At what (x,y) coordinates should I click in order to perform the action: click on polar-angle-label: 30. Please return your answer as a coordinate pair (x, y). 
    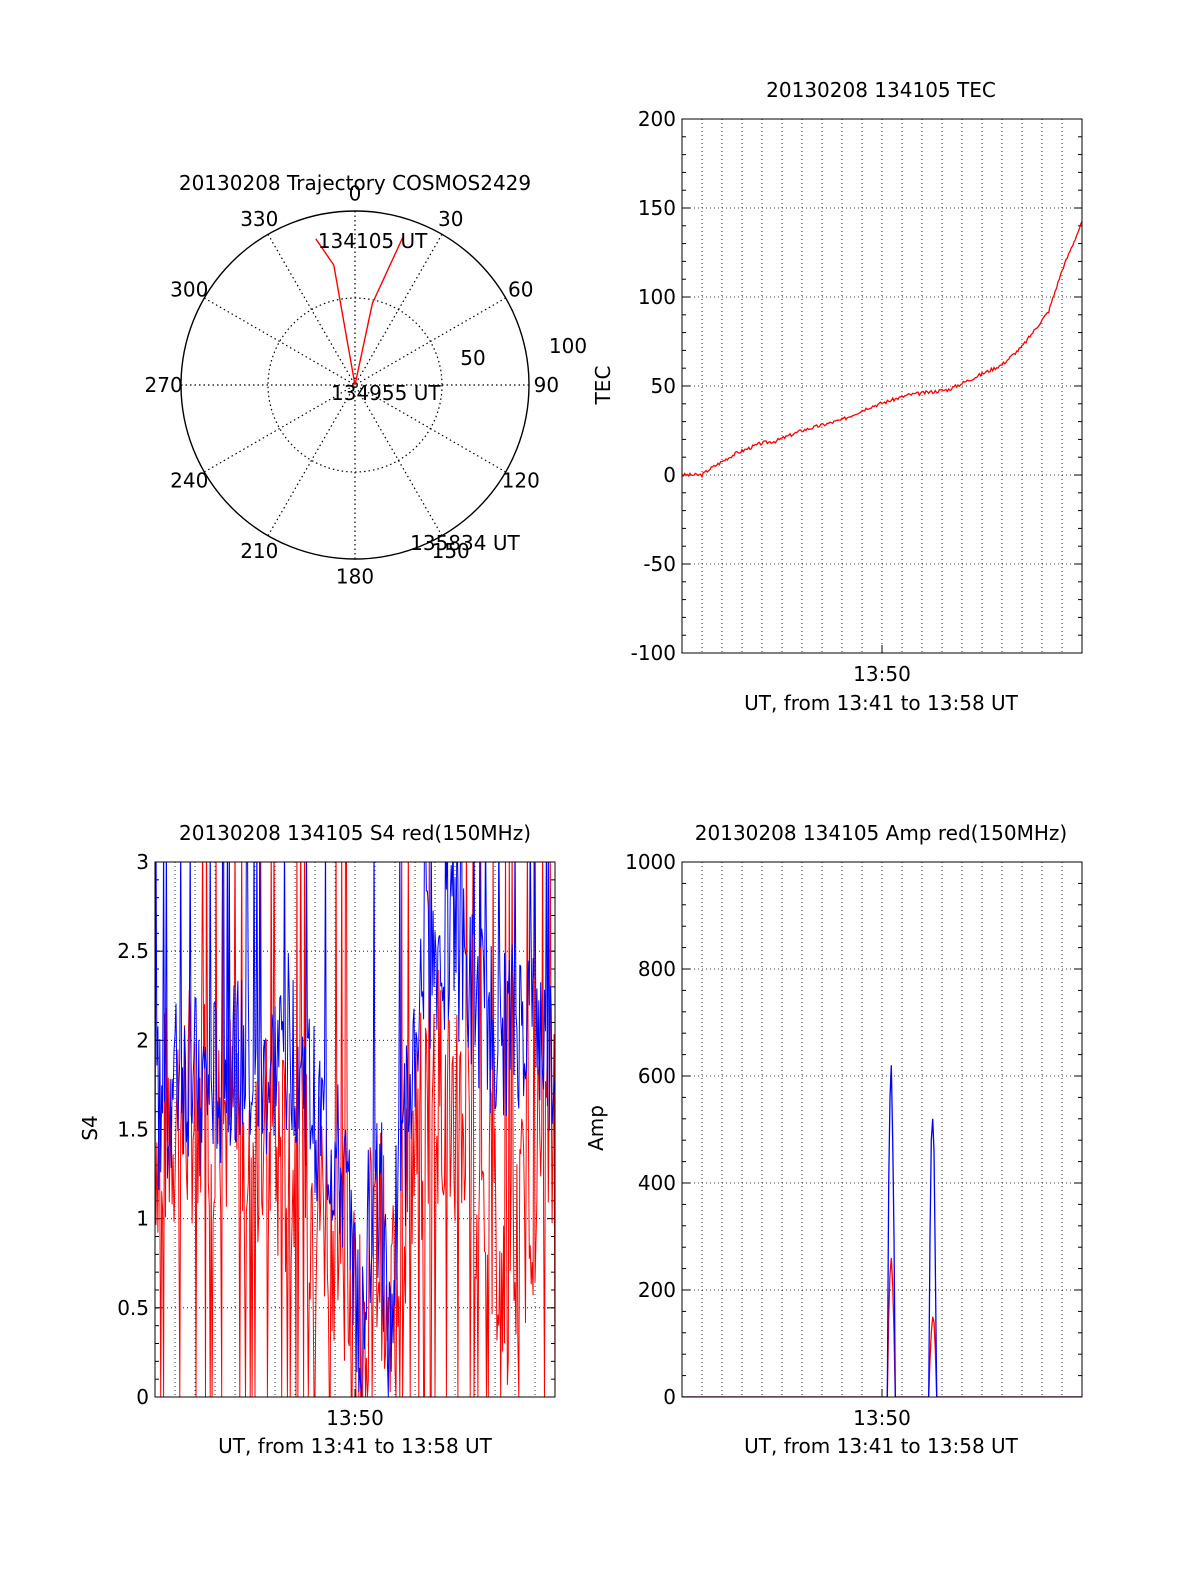
    Looking at the image, I should click on (450, 219).